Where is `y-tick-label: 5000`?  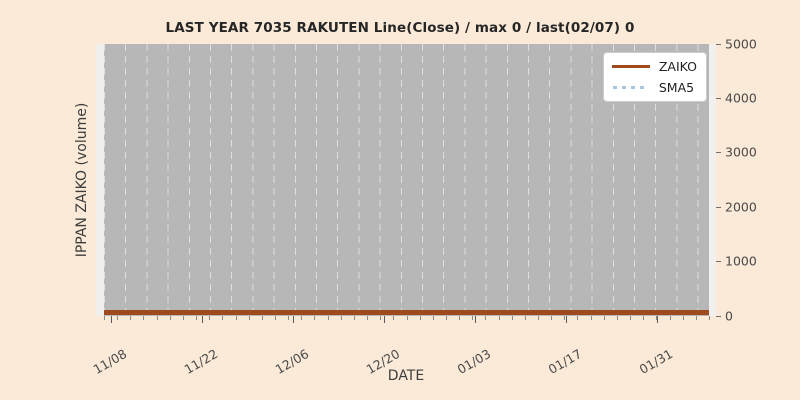 y-tick-label: 5000 is located at coordinates (741, 43).